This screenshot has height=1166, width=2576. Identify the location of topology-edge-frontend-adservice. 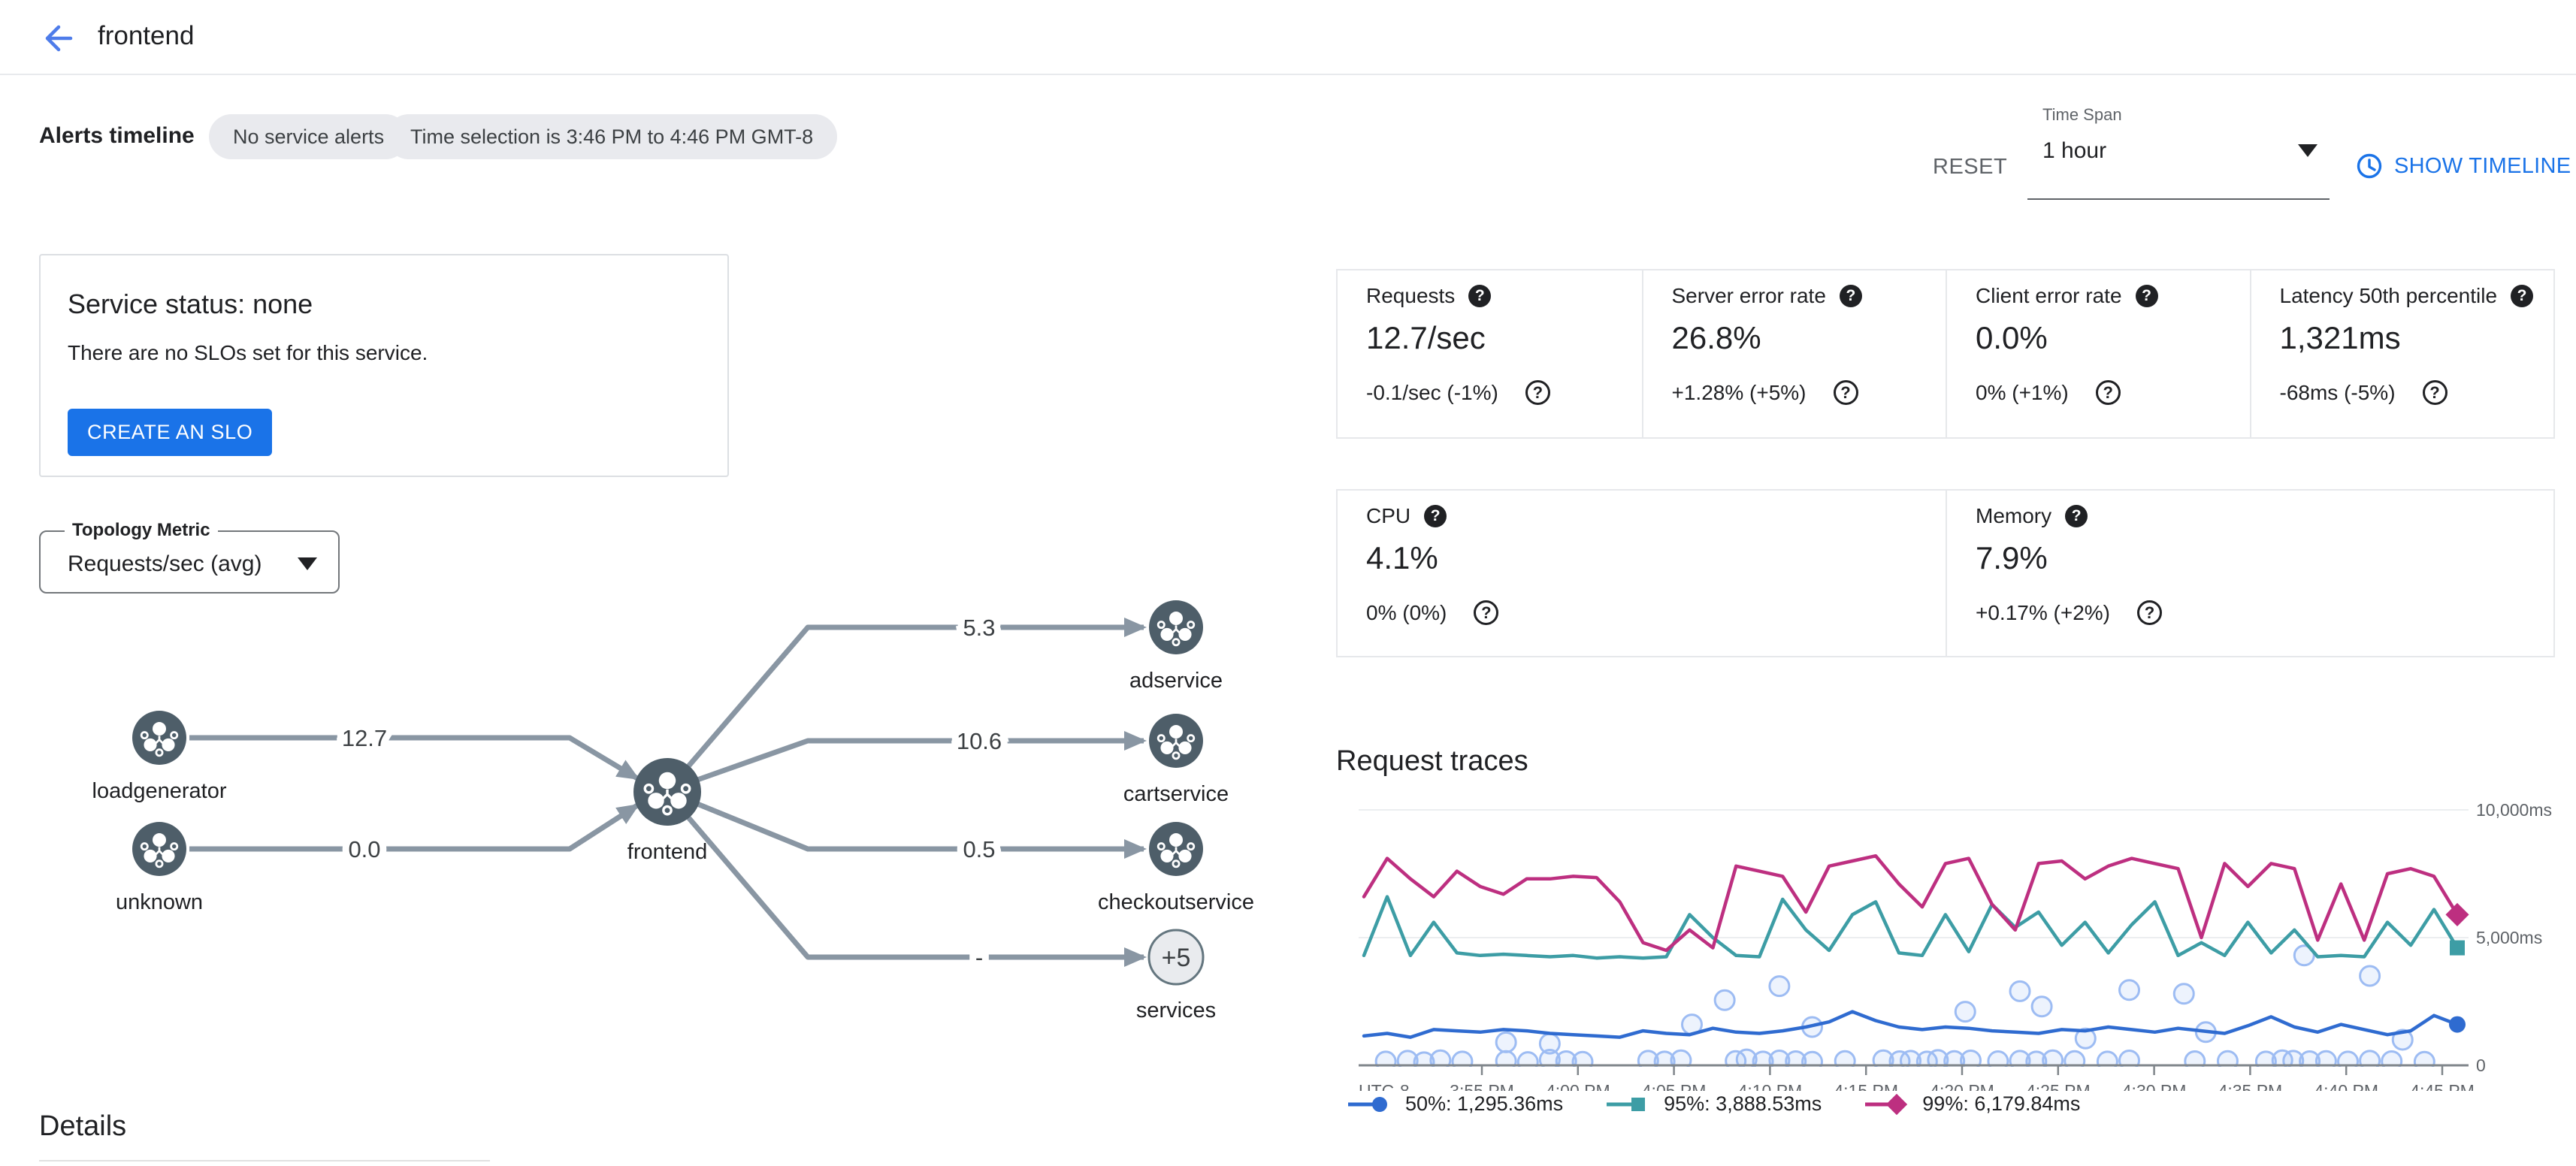
(917, 693).